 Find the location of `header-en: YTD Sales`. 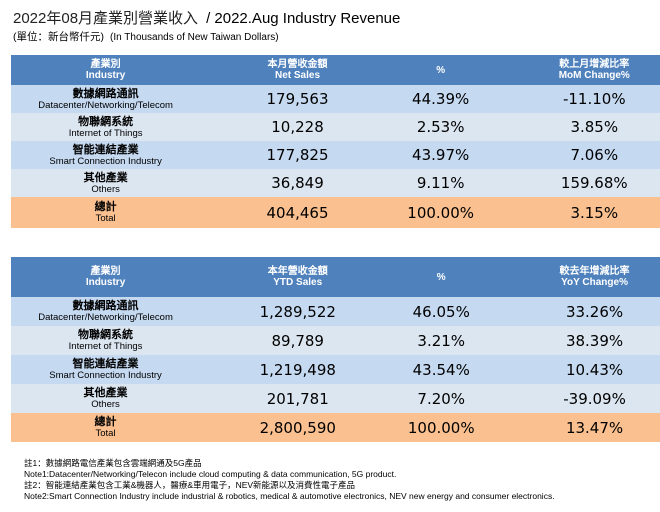

header-en: YTD Sales is located at coordinates (298, 282).